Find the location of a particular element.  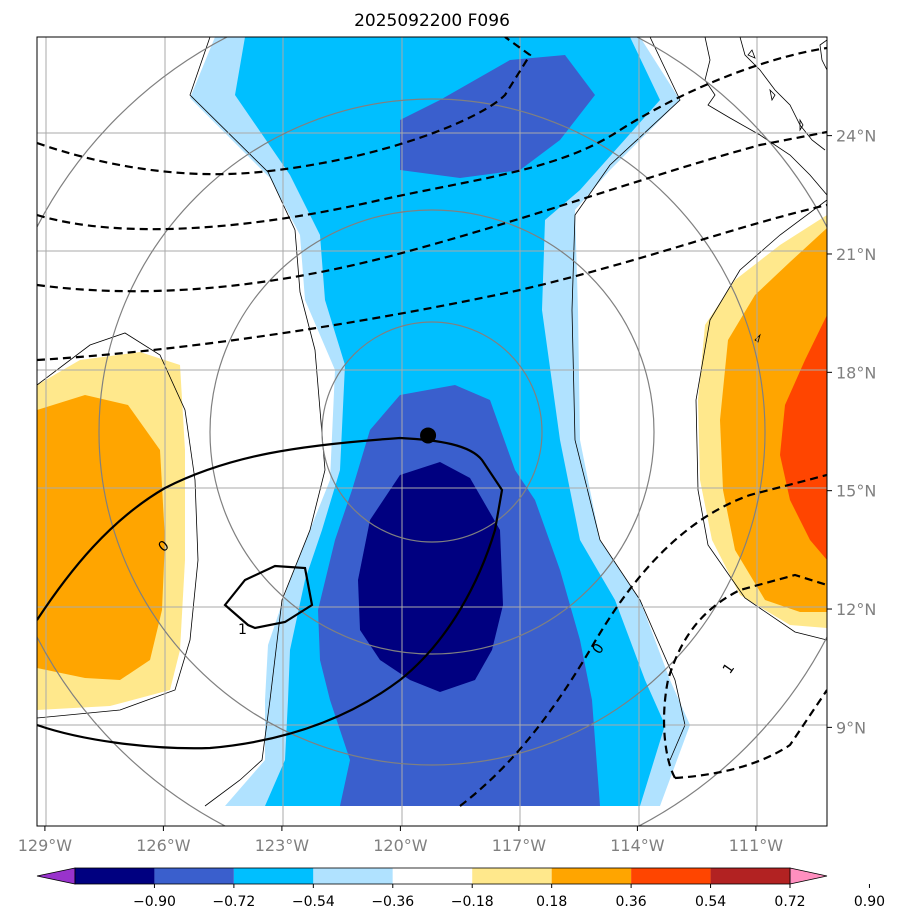

filled-contour-royalblue-upper is located at coordinates (497, 116).